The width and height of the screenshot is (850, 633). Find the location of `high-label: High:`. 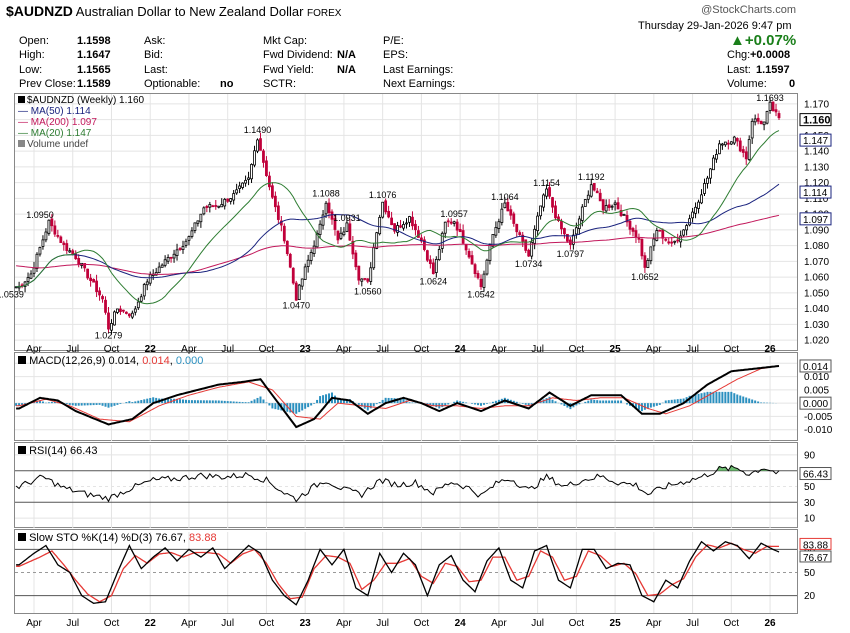

high-label: High: is located at coordinates (32, 55).